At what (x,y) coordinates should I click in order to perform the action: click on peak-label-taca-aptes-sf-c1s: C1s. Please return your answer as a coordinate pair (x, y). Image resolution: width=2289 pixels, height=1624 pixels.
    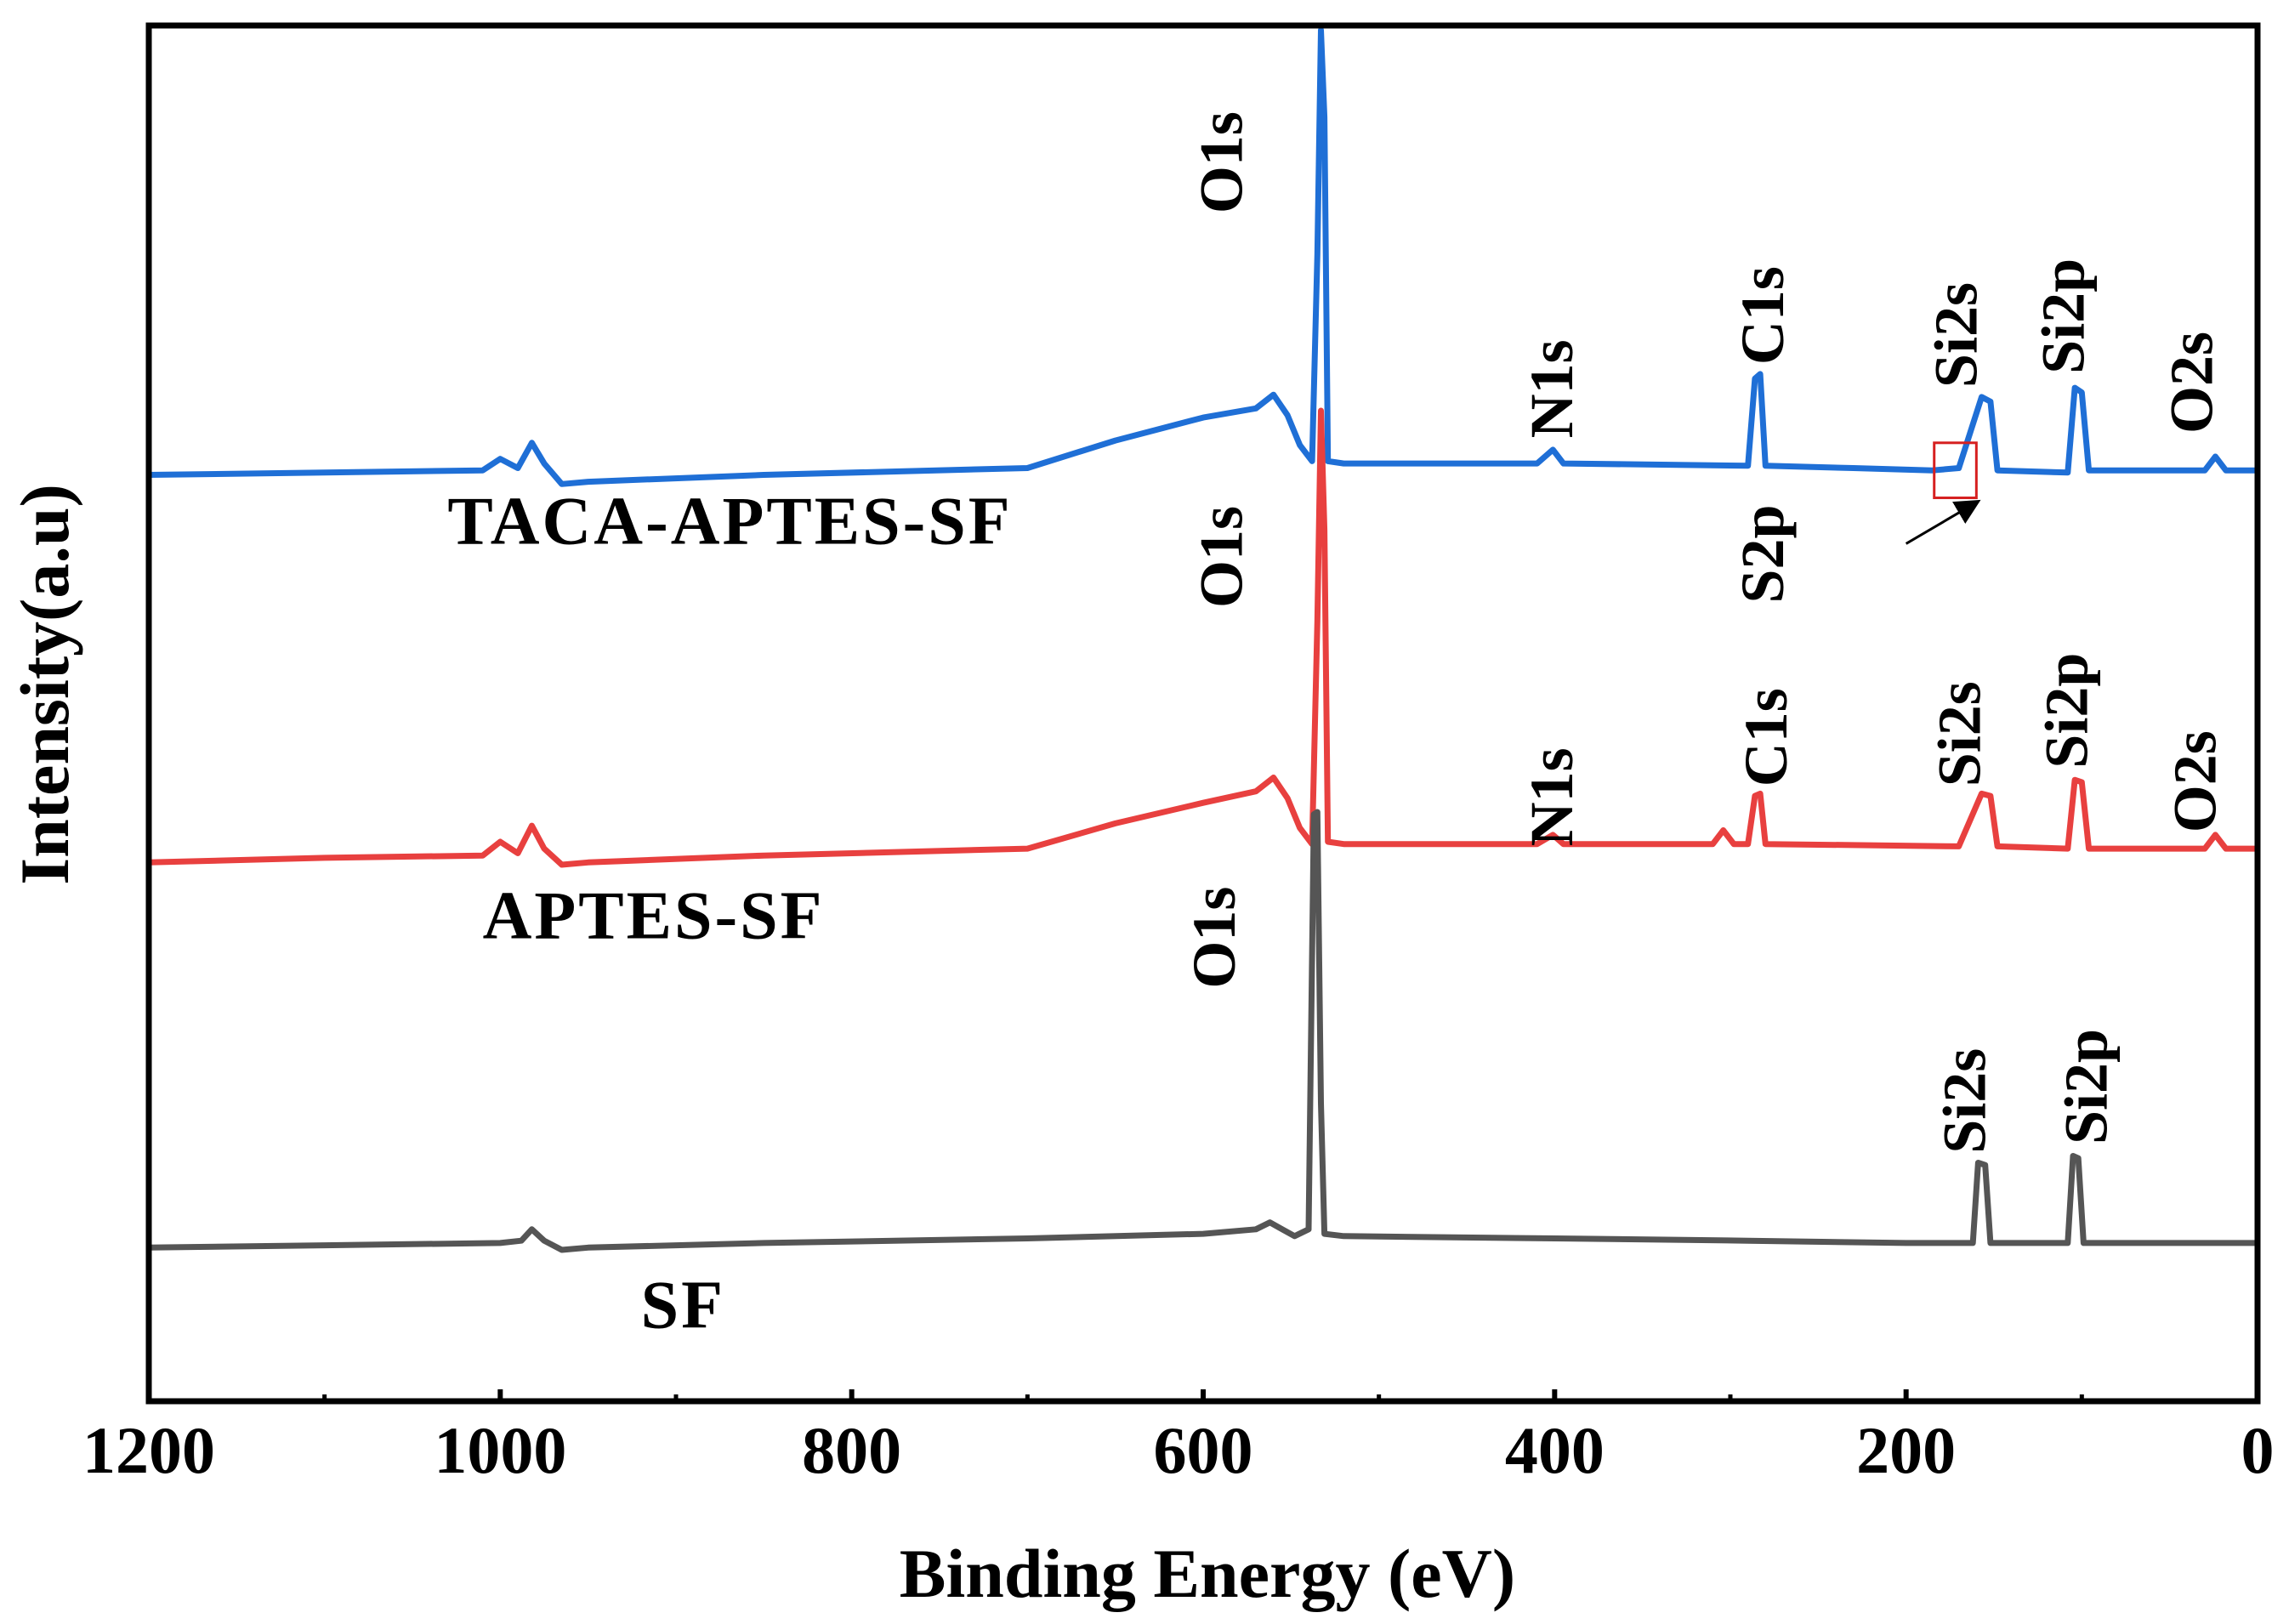
    Looking at the image, I should click on (1763, 316).